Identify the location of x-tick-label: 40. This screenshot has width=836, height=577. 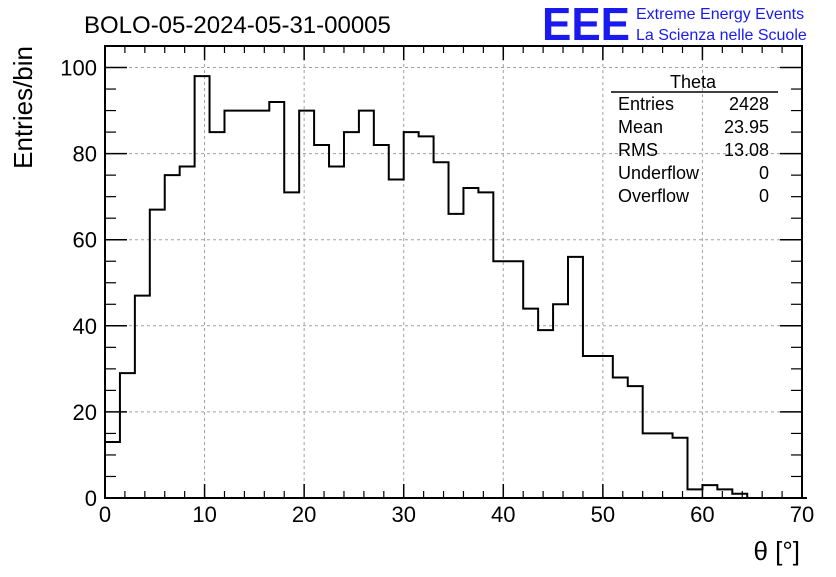
(503, 514).